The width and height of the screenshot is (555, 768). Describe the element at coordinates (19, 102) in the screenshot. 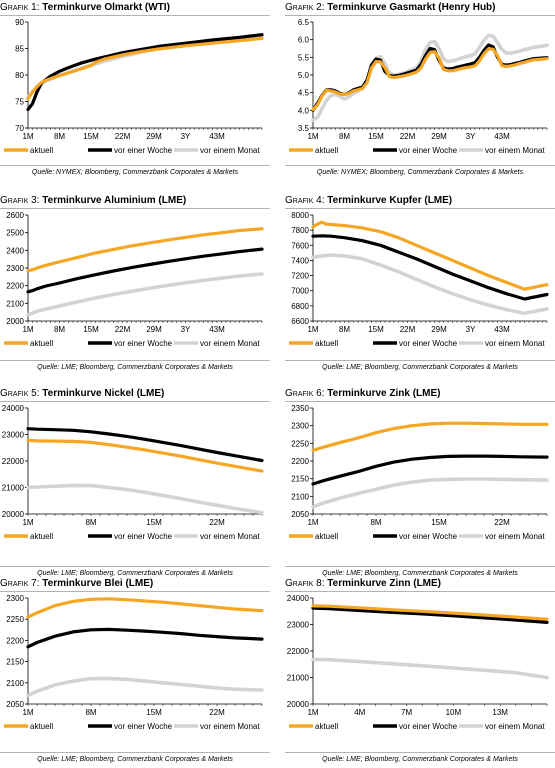

I see `y-tick-label: 75` at that location.